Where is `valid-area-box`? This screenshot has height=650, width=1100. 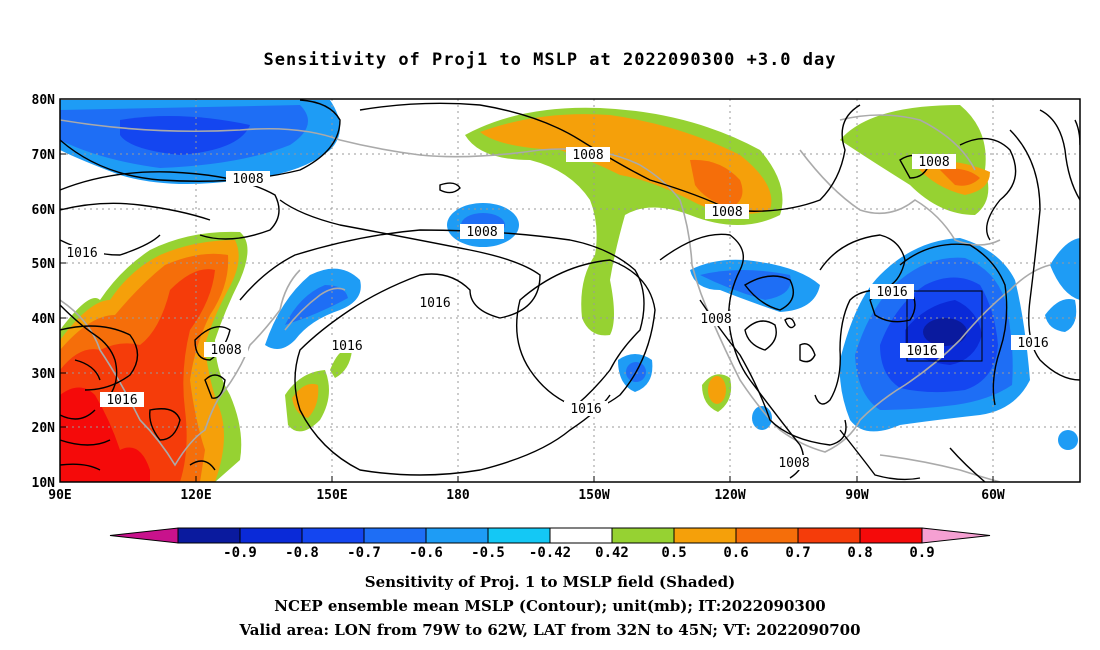 valid-area-box is located at coordinates (944, 326).